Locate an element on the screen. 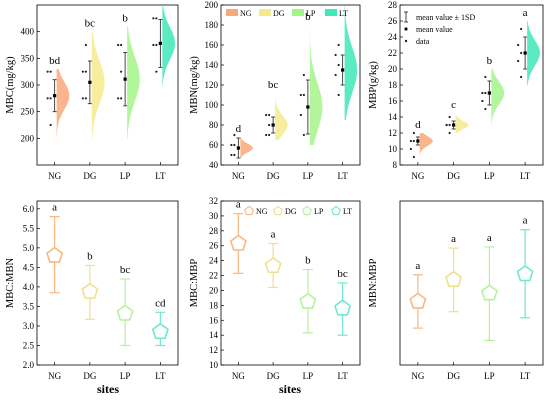  significance-letter: c is located at coordinates (453, 105).